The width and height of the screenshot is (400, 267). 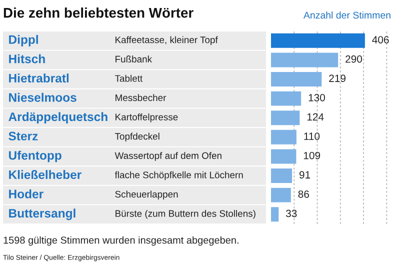 I want to click on data-label: 130, so click(x=316, y=98).